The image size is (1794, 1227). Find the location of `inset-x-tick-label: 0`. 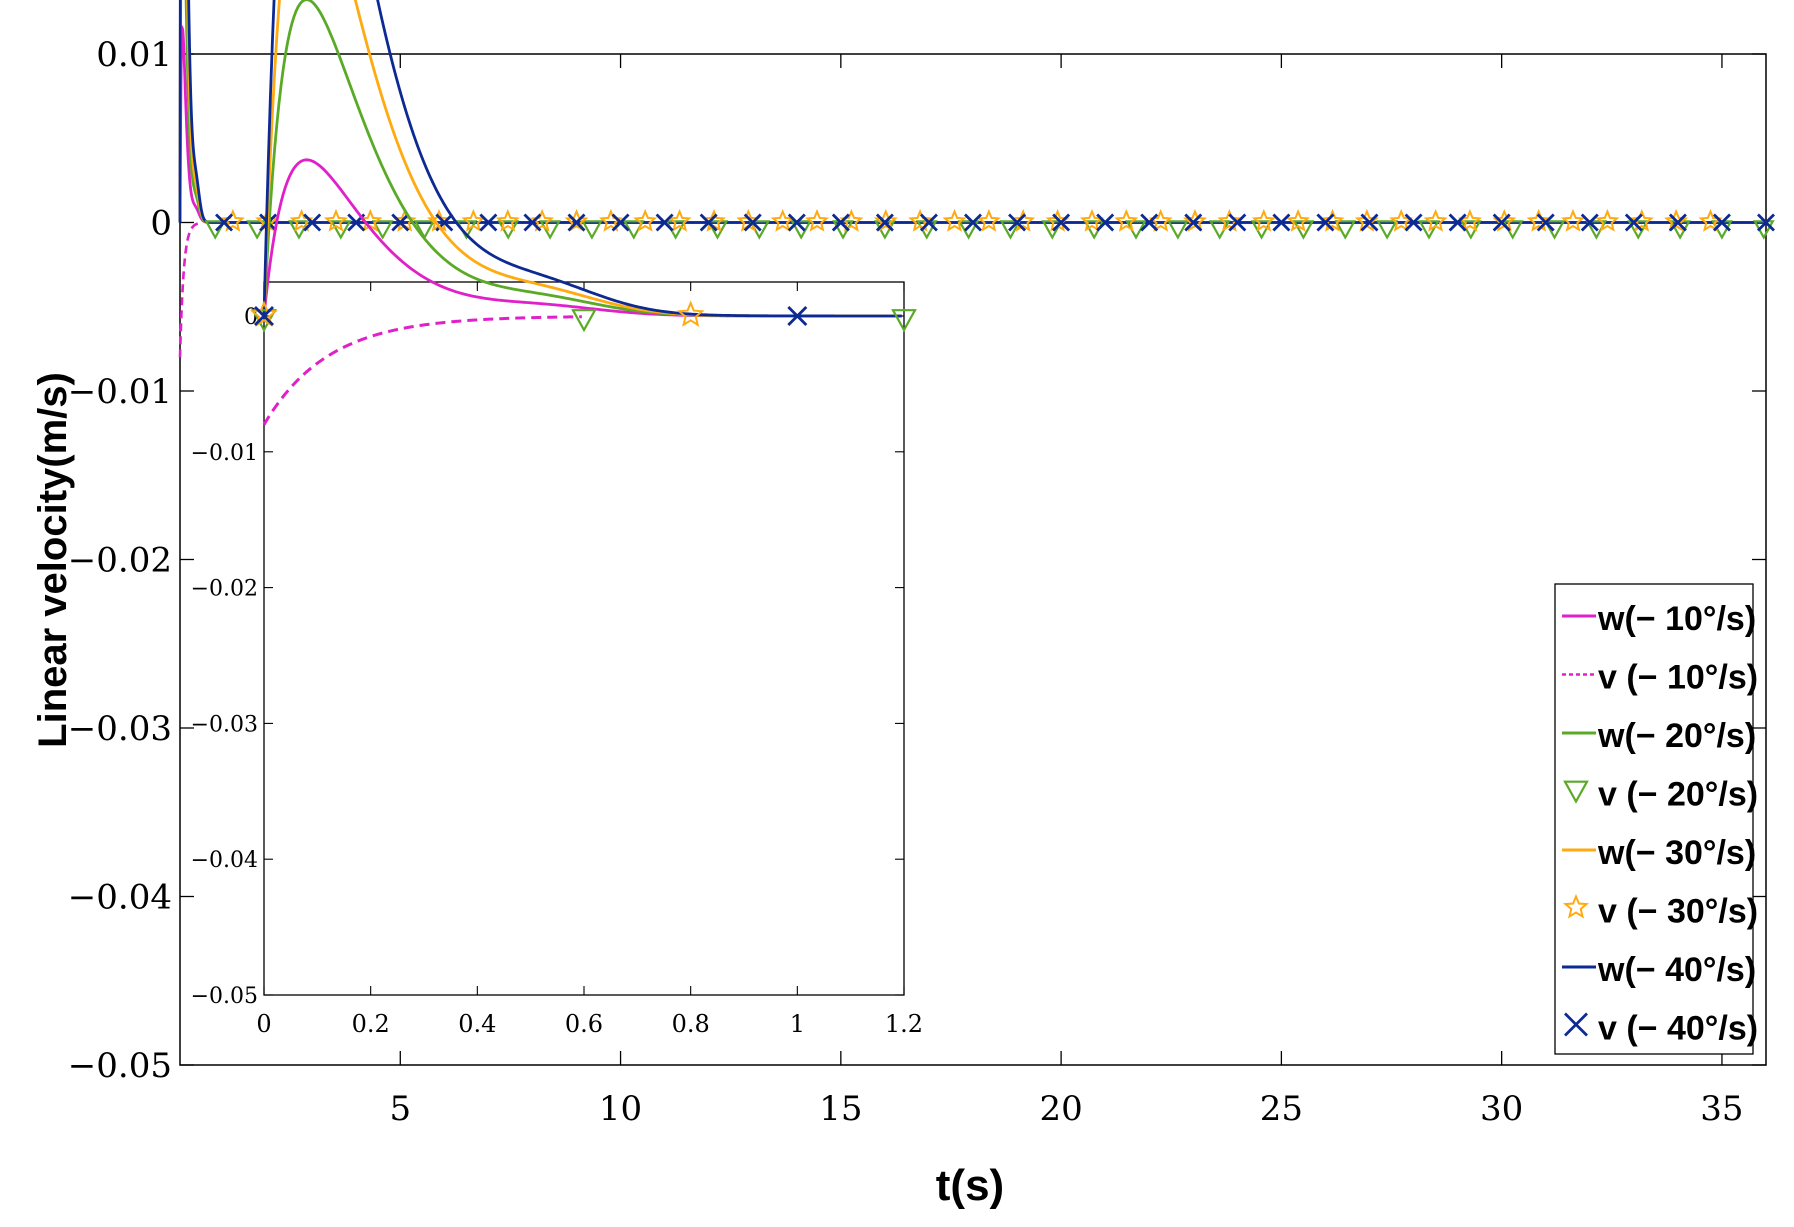

inset-x-tick-label: 0 is located at coordinates (263, 1024).